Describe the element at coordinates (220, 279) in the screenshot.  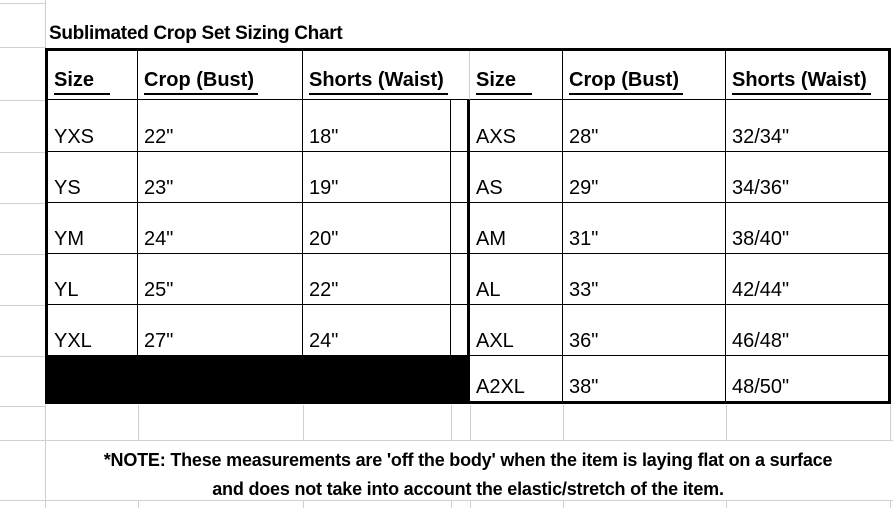
I see `crop-bust-cell-youth: 25"` at that location.